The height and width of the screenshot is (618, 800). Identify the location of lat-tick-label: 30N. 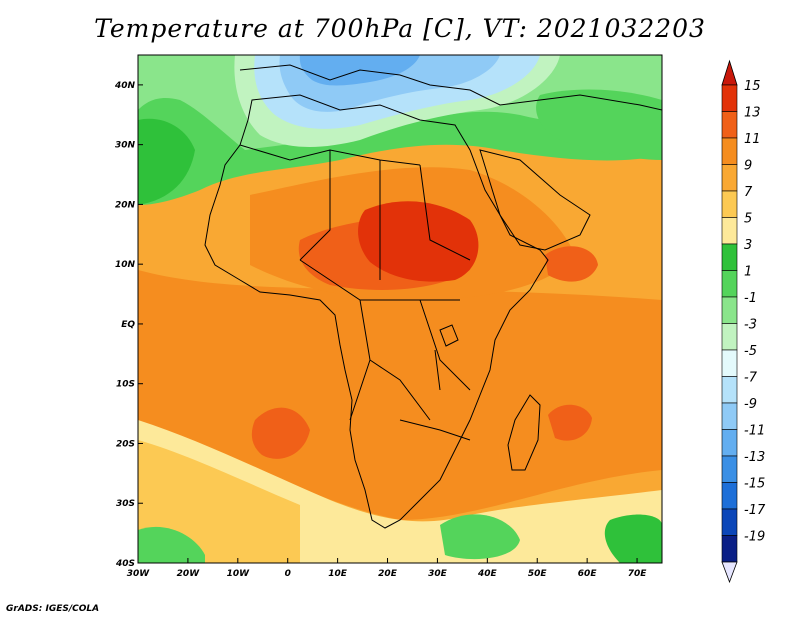
(125, 146).